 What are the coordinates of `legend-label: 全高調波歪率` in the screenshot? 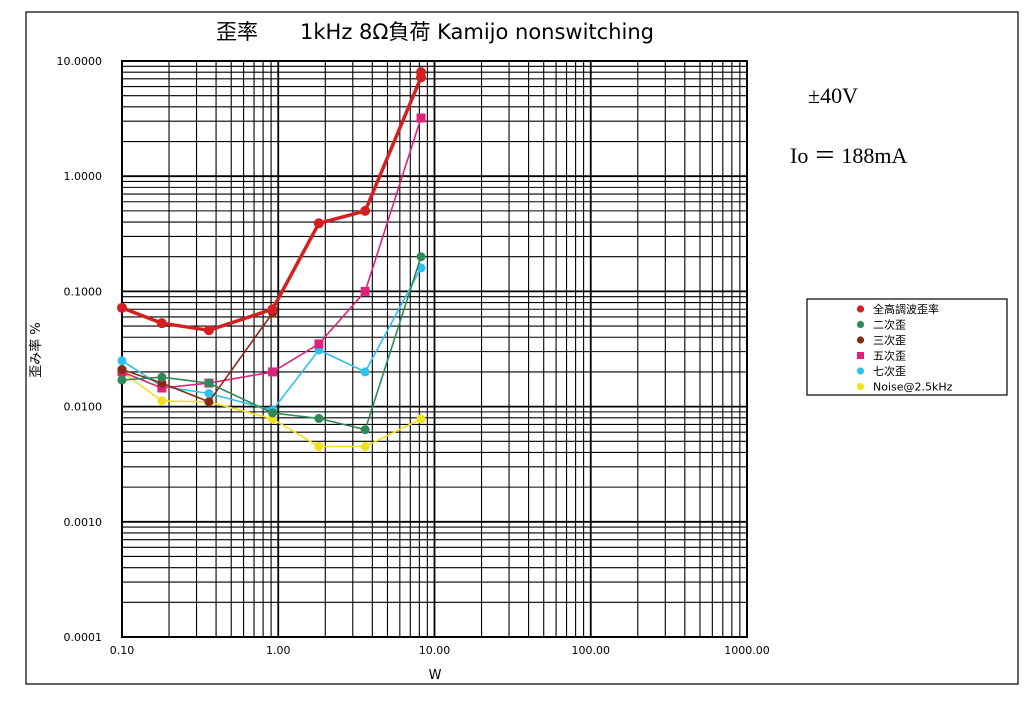 It's located at (906, 309).